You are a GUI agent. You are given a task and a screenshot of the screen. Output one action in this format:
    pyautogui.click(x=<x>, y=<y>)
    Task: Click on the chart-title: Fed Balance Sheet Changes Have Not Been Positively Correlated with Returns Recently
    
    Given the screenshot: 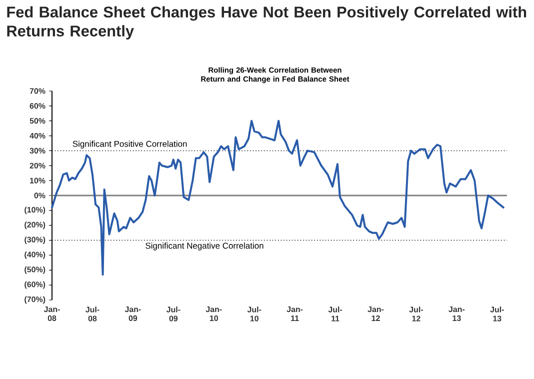 What is the action you would take?
    pyautogui.click(x=266, y=23)
    